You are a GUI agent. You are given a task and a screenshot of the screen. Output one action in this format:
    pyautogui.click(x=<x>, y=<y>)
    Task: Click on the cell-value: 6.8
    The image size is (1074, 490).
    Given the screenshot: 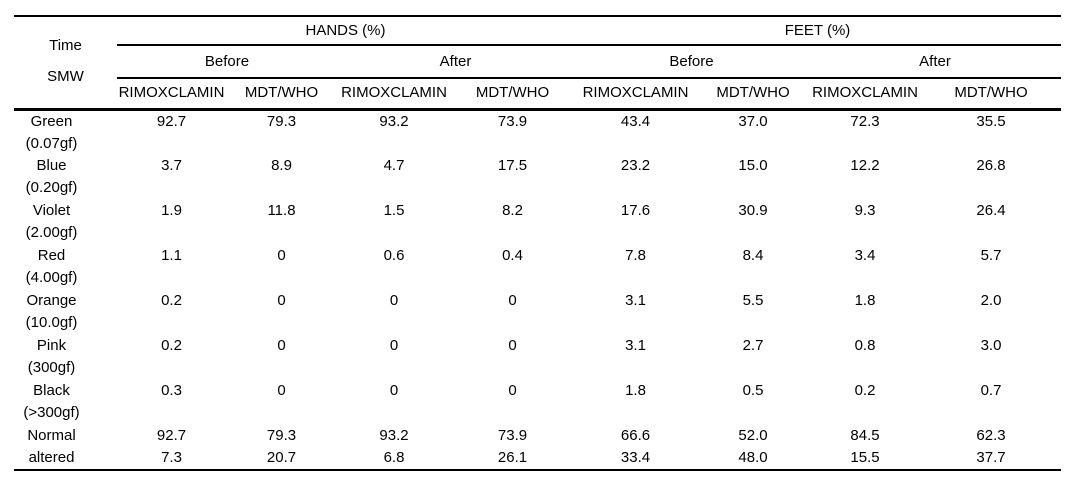 What is the action you would take?
    pyautogui.click(x=394, y=457)
    